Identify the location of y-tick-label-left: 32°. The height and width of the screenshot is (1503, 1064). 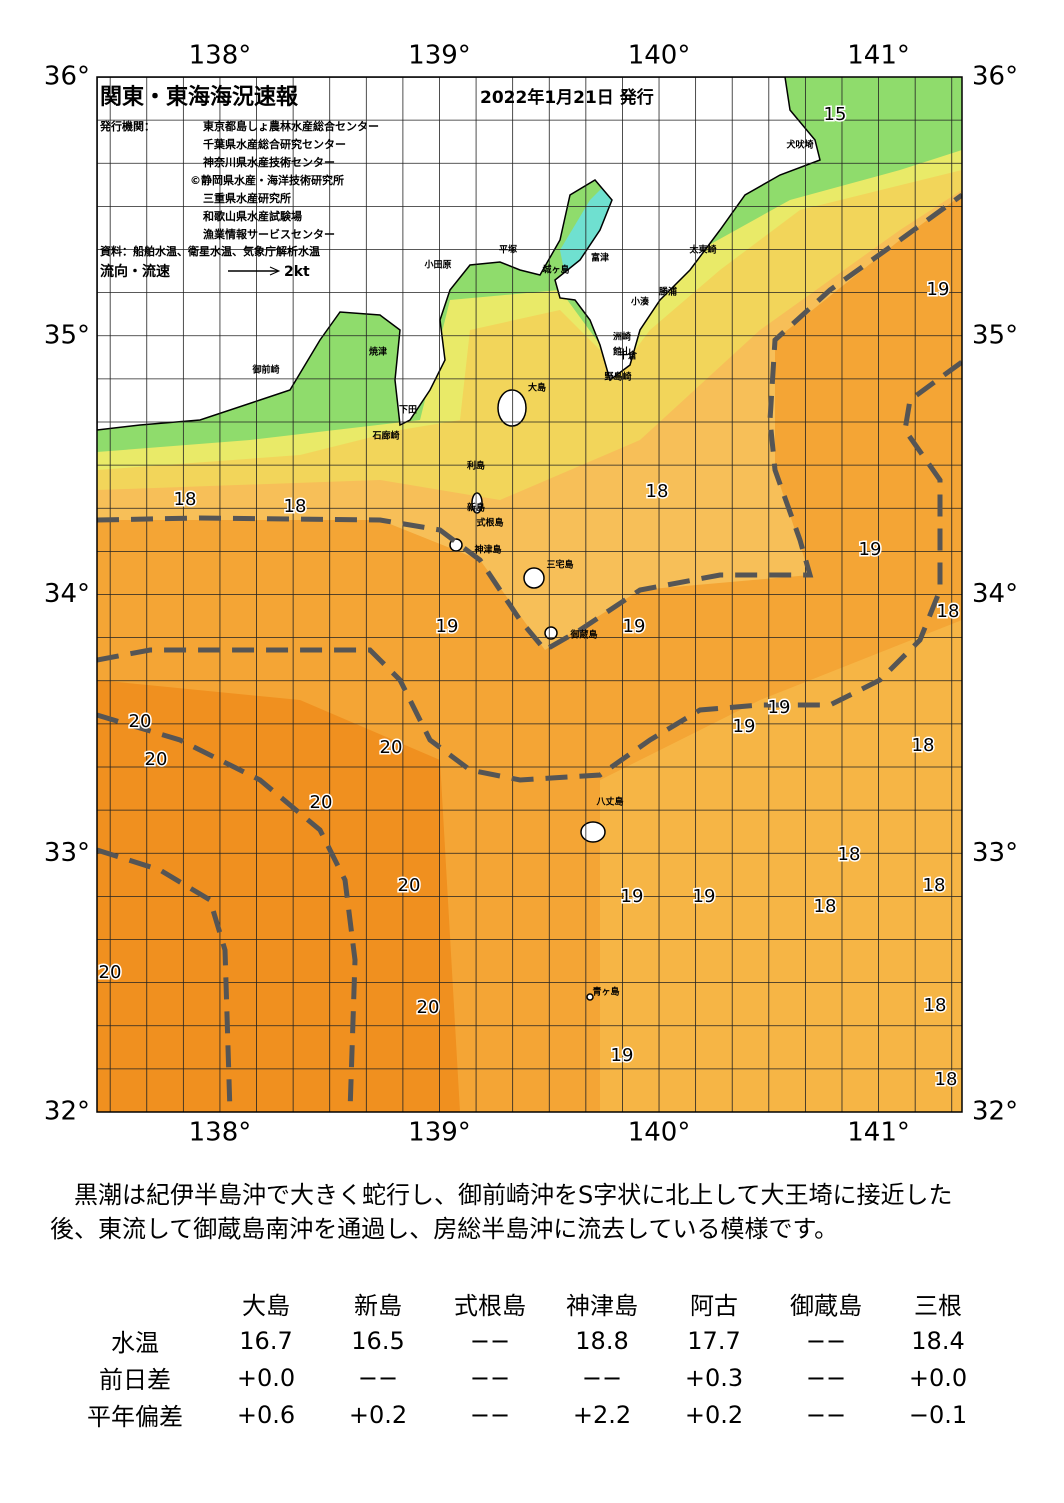
(67, 1112).